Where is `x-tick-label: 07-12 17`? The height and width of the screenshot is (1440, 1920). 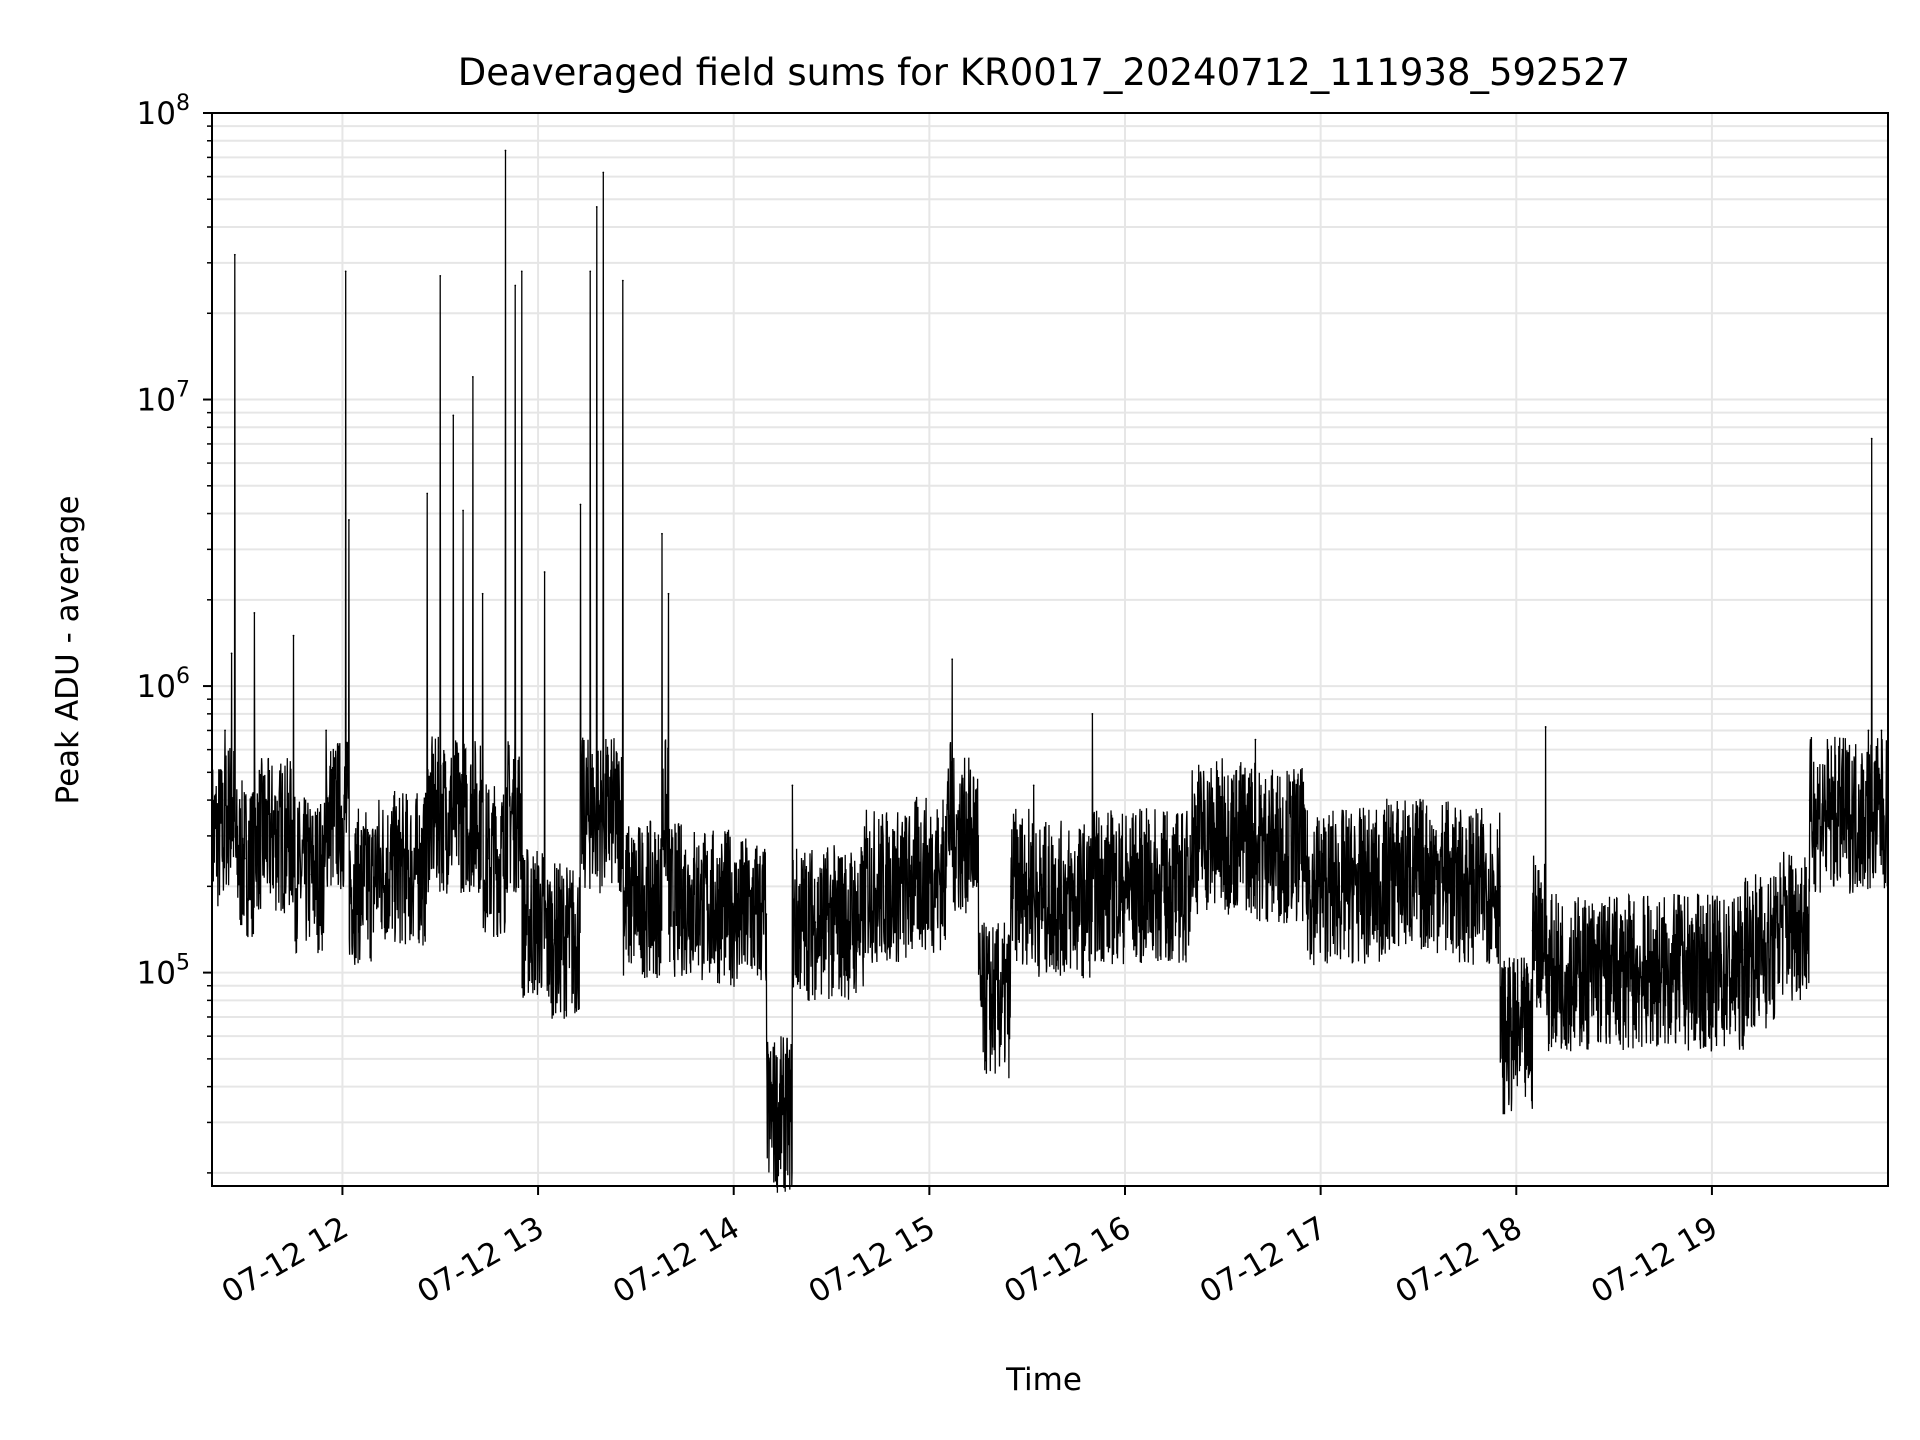
x-tick-label: 07-12 17 is located at coordinates (1263, 1260).